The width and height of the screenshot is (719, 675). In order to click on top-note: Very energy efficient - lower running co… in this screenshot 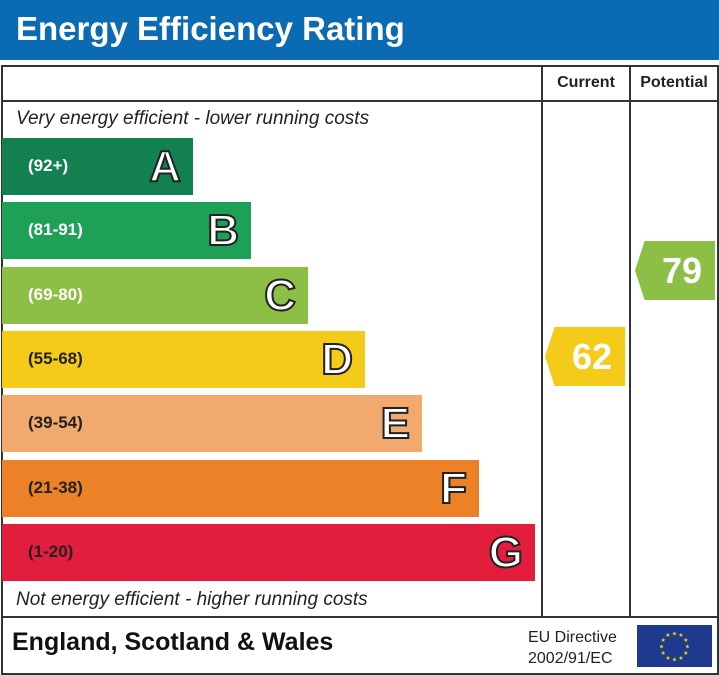, I will do `click(193, 118)`.